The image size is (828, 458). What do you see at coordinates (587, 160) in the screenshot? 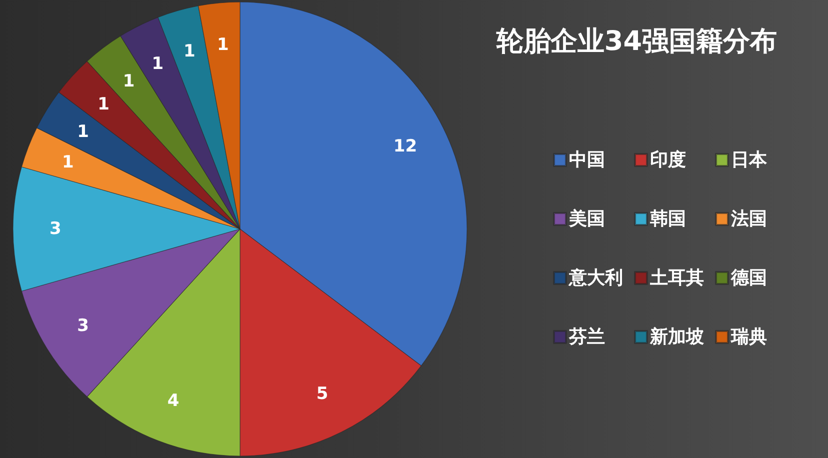
I see `legend-label: 中国` at bounding box center [587, 160].